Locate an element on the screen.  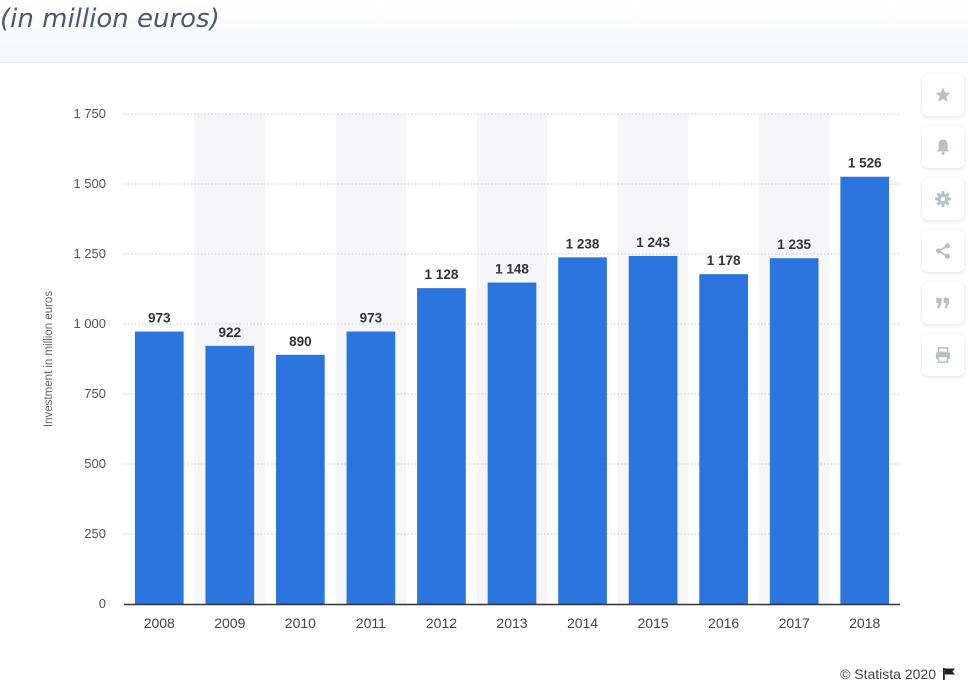
bar-value-label: 922 is located at coordinates (230, 332).